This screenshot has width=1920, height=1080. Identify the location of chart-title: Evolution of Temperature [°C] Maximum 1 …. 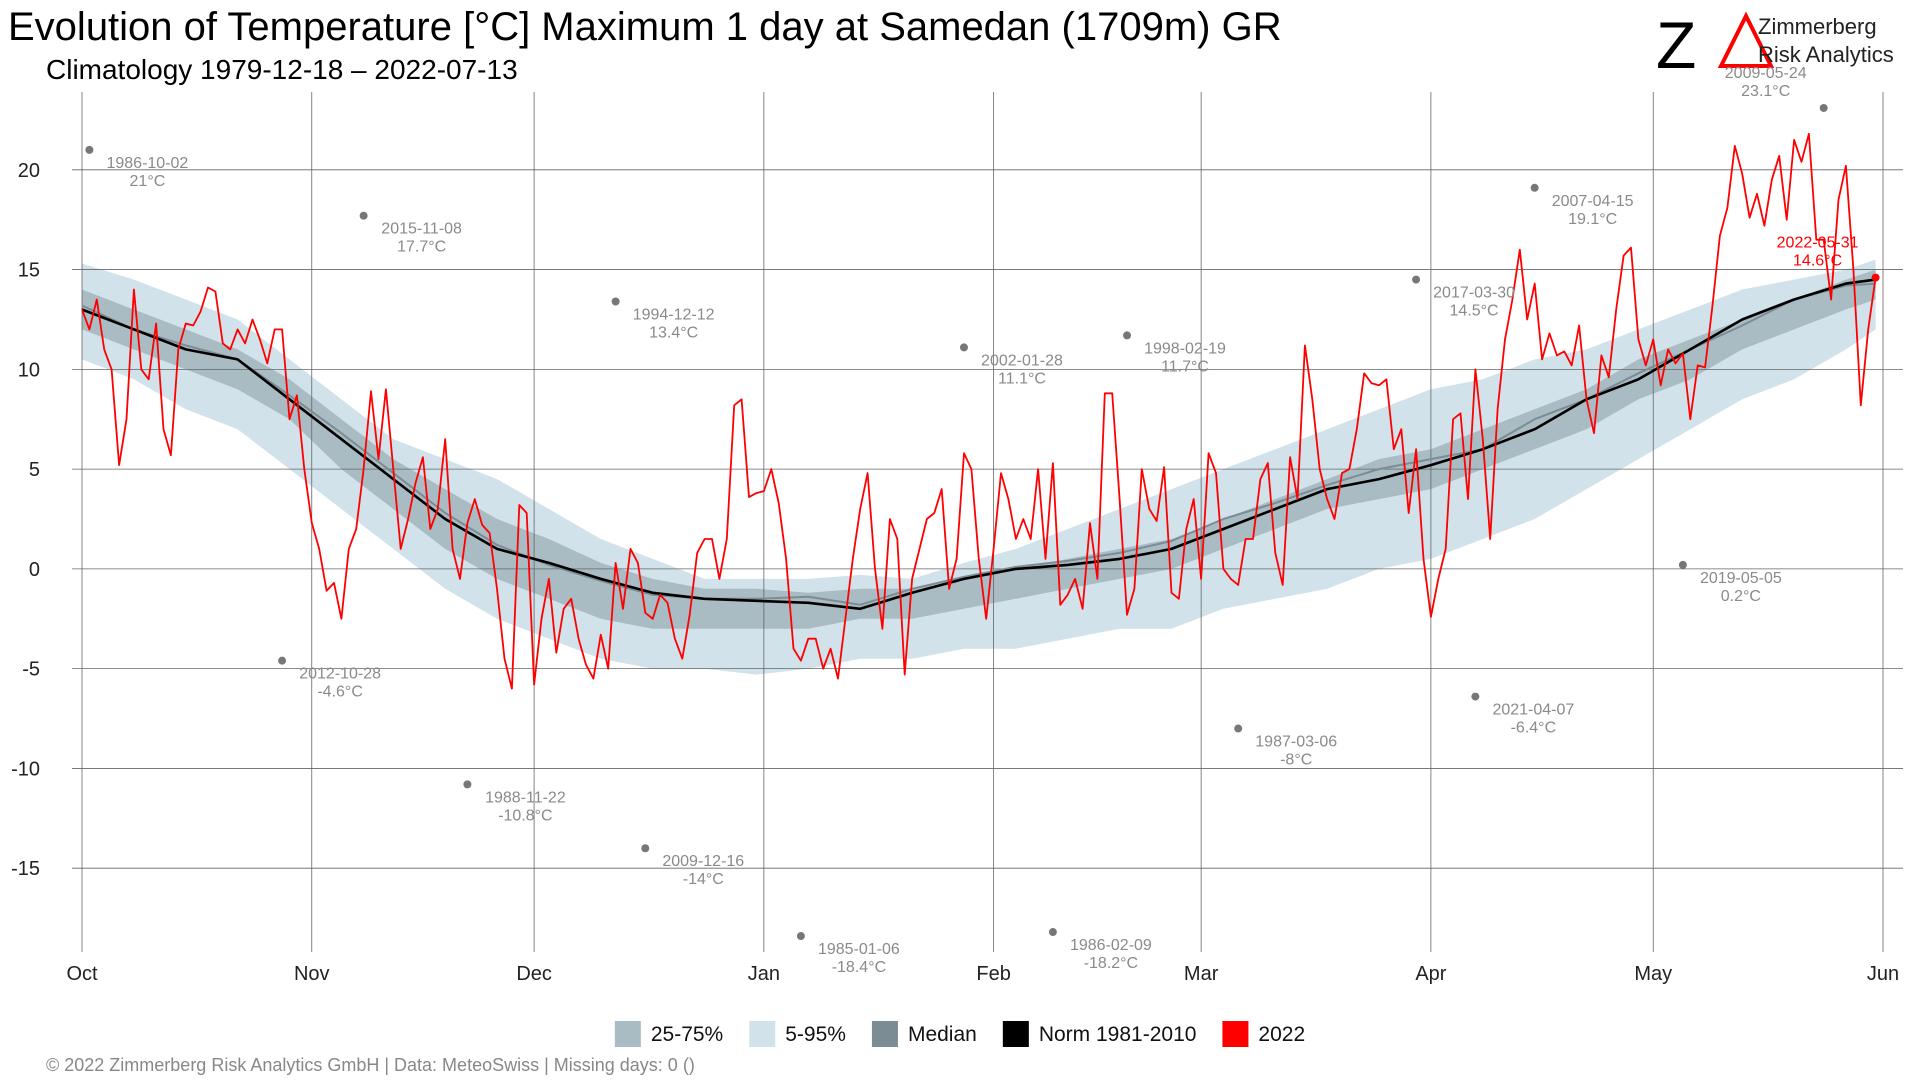
(645, 27).